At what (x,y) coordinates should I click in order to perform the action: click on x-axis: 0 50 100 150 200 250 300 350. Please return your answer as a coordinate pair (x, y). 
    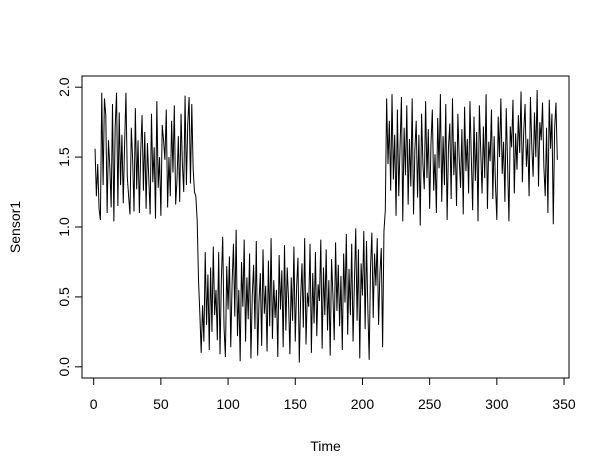
    Looking at the image, I should click on (333, 394).